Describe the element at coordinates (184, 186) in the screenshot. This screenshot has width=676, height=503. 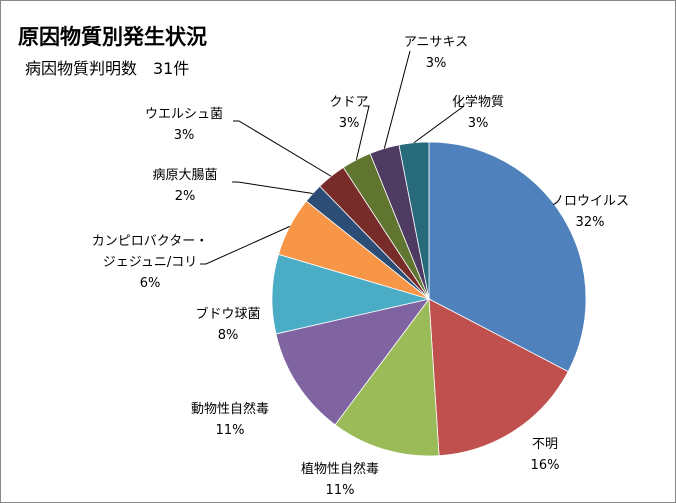
I see `slice-label: 病原大腸菌 2%` at that location.